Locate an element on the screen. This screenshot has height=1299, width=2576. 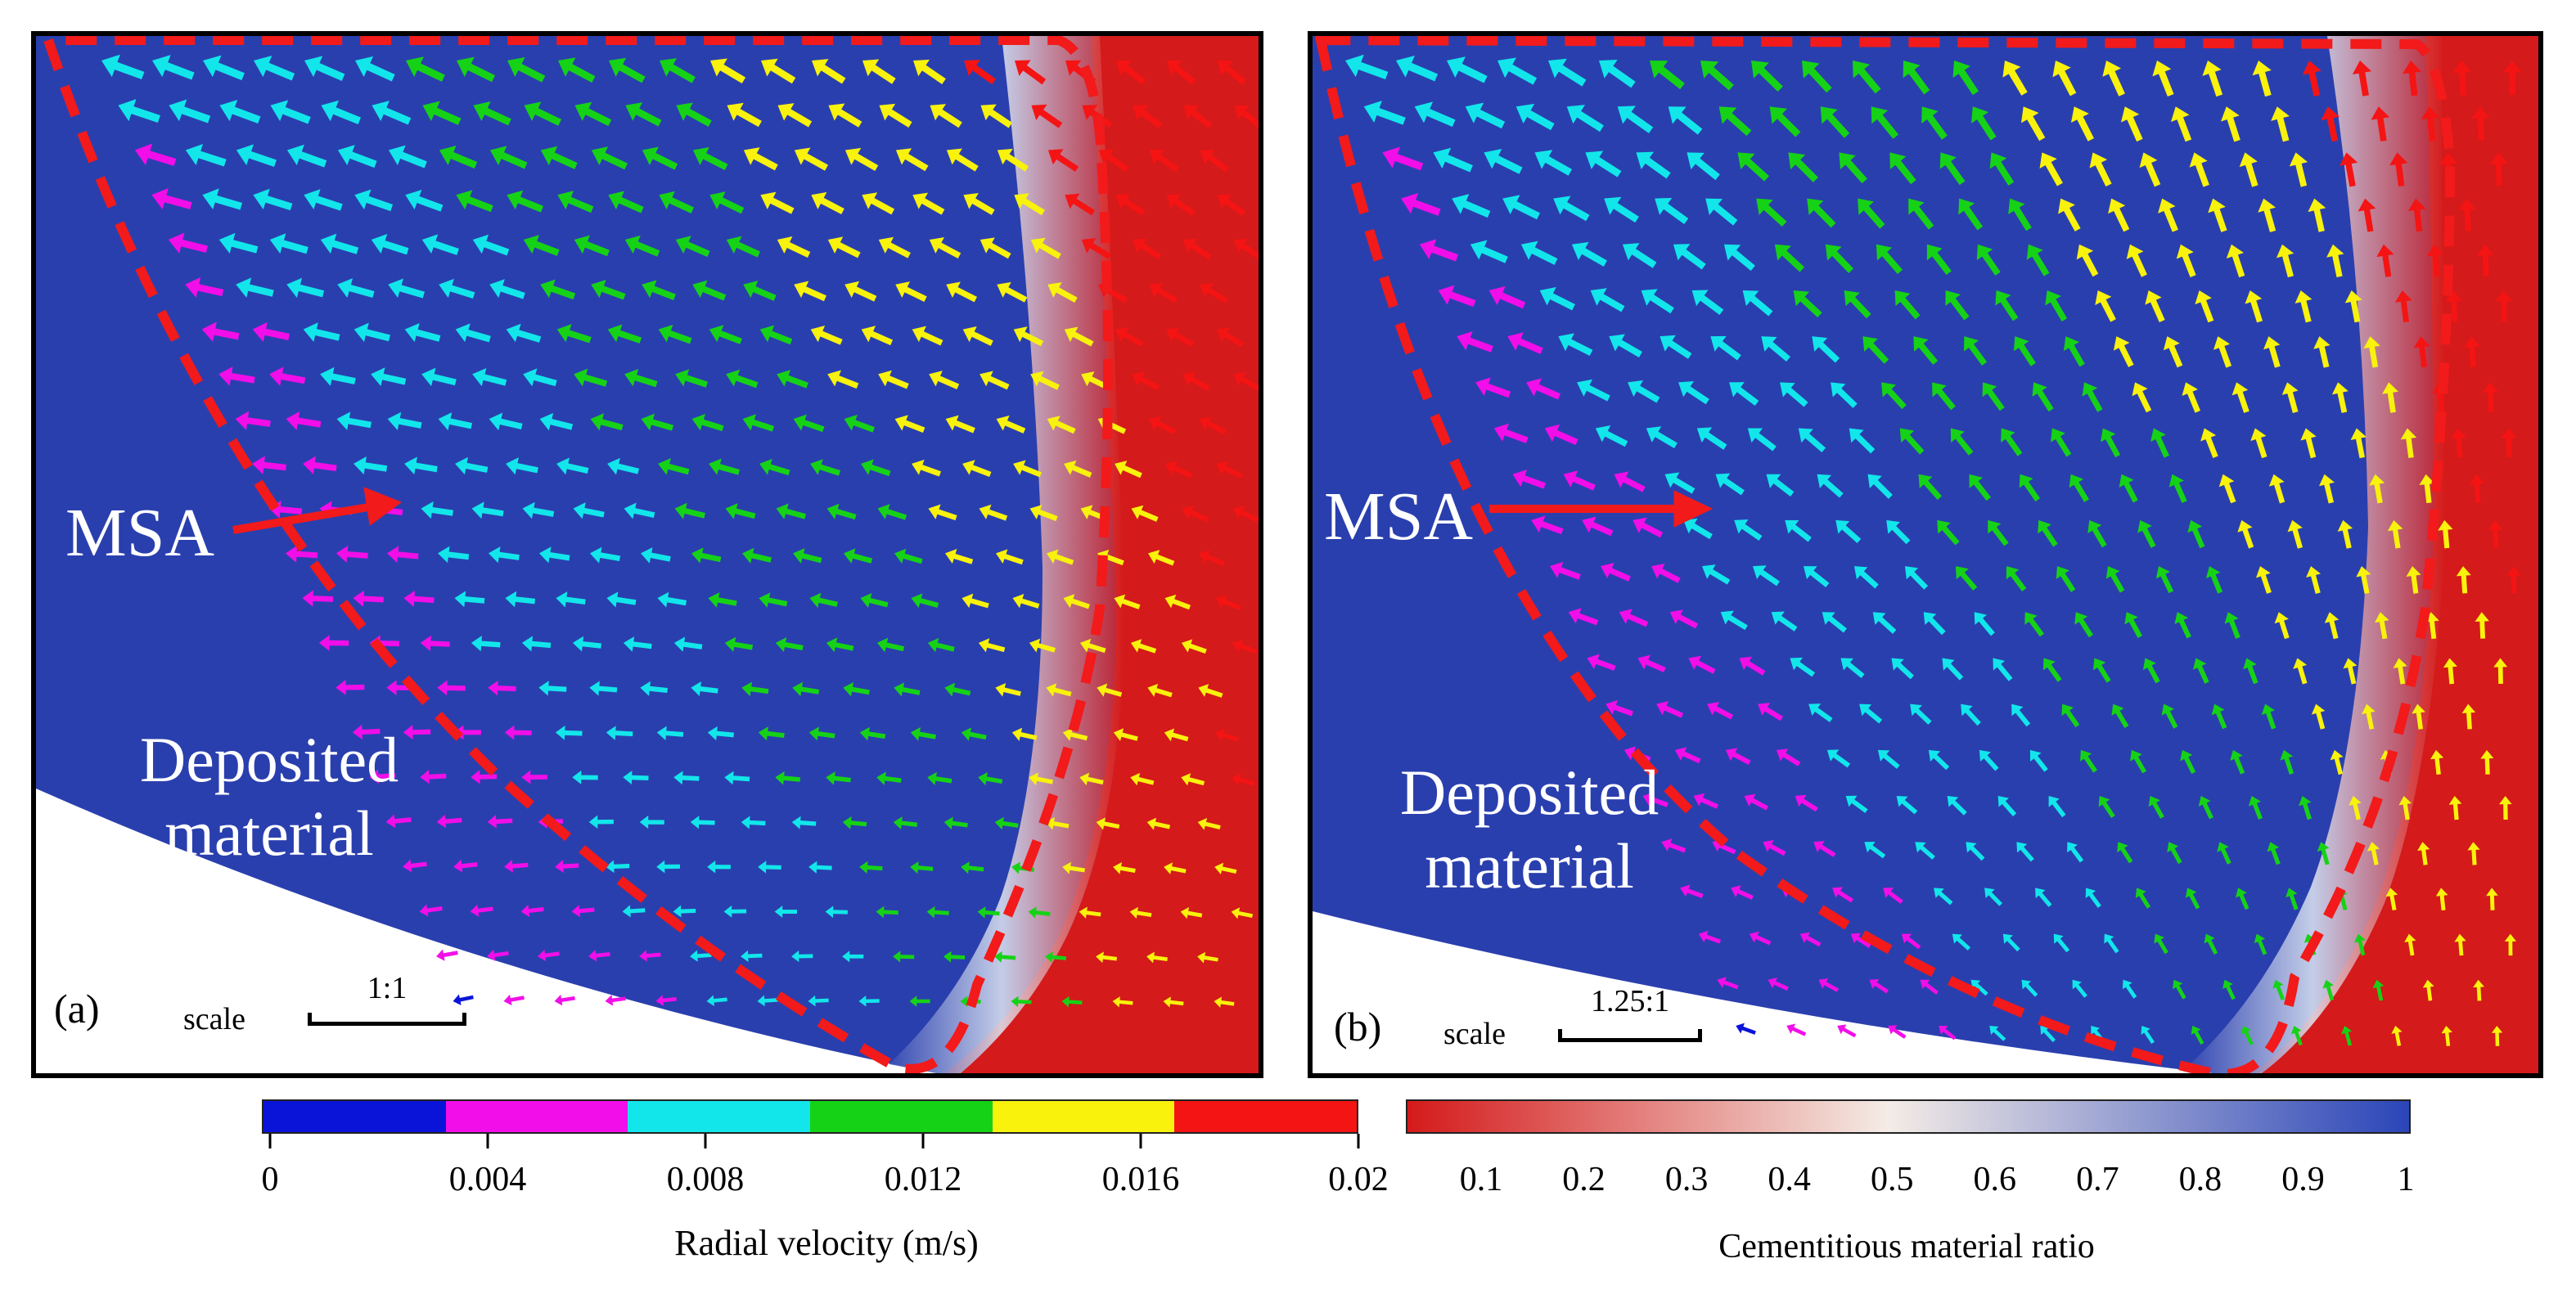
velocity-axis-title: Radial velocity (m/s) is located at coordinates (827, 1243).